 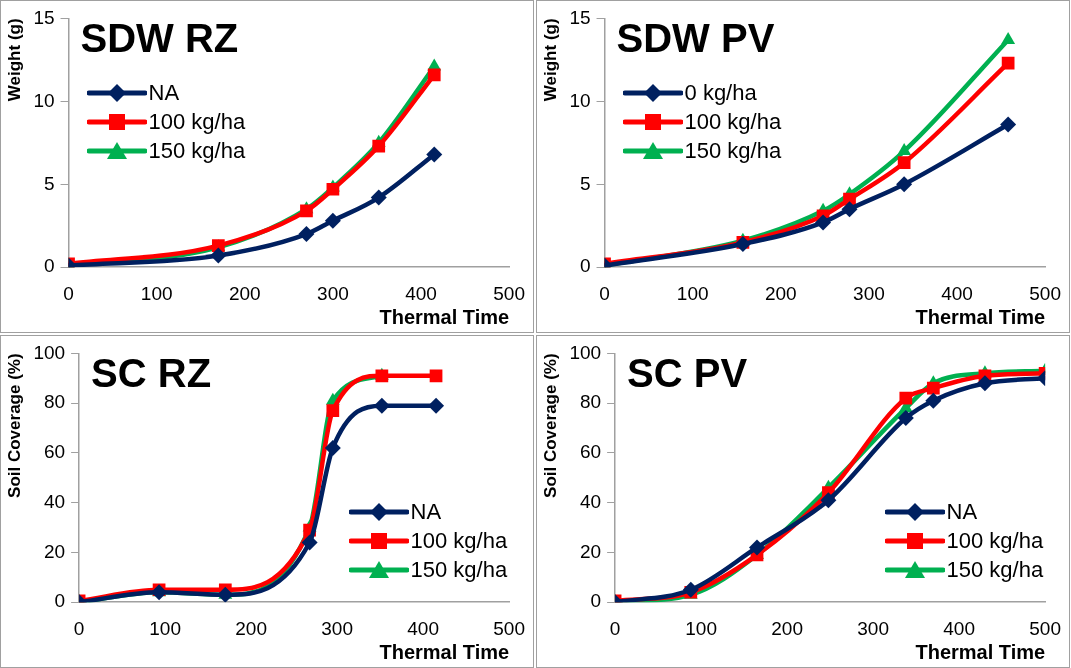 I want to click on chart-title: SC RZ, so click(x=151, y=374).